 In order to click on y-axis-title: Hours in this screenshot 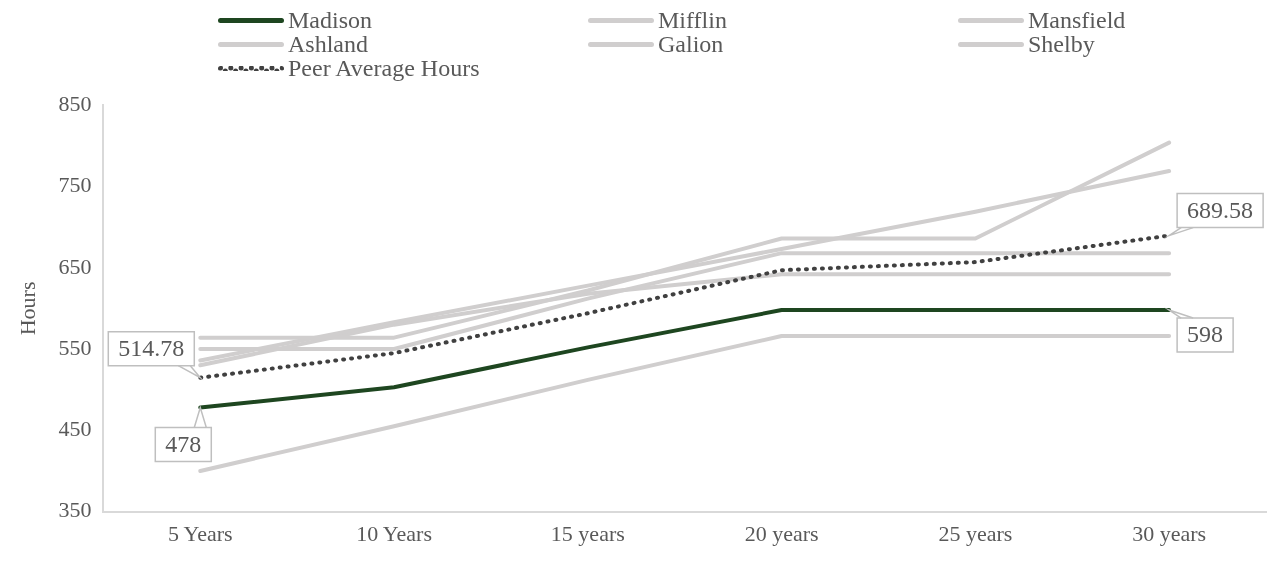, I will do `click(27, 308)`.